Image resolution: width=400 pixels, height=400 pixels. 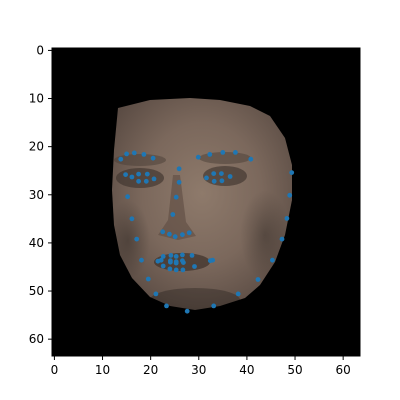 What do you see at coordinates (36, 147) in the screenshot?
I see `y-tick-label: 20` at bounding box center [36, 147].